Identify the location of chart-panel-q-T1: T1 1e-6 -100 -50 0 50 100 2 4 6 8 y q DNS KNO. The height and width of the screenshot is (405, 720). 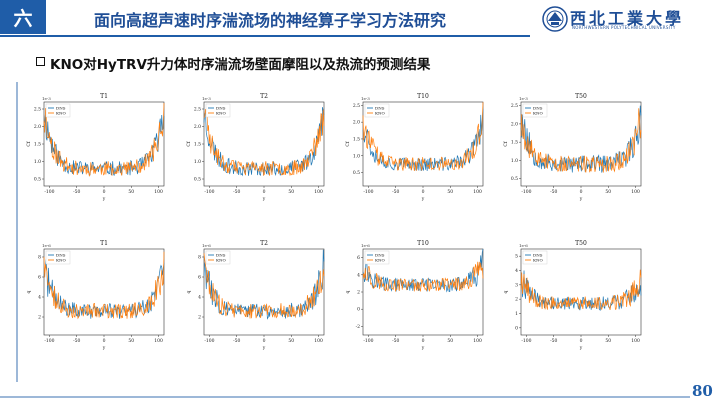
(98, 294).